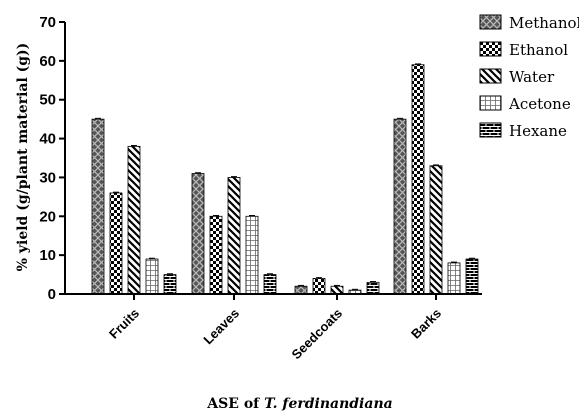 This screenshot has width=579, height=414. What do you see at coordinates (47, 61) in the screenshot?
I see `y-tick-label: 60` at bounding box center [47, 61].